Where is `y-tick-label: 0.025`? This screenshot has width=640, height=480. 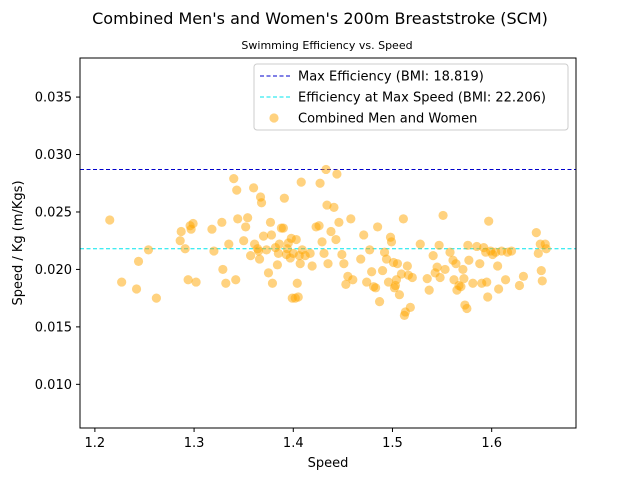
y-tick-label: 0.025 is located at coordinates (53, 212).